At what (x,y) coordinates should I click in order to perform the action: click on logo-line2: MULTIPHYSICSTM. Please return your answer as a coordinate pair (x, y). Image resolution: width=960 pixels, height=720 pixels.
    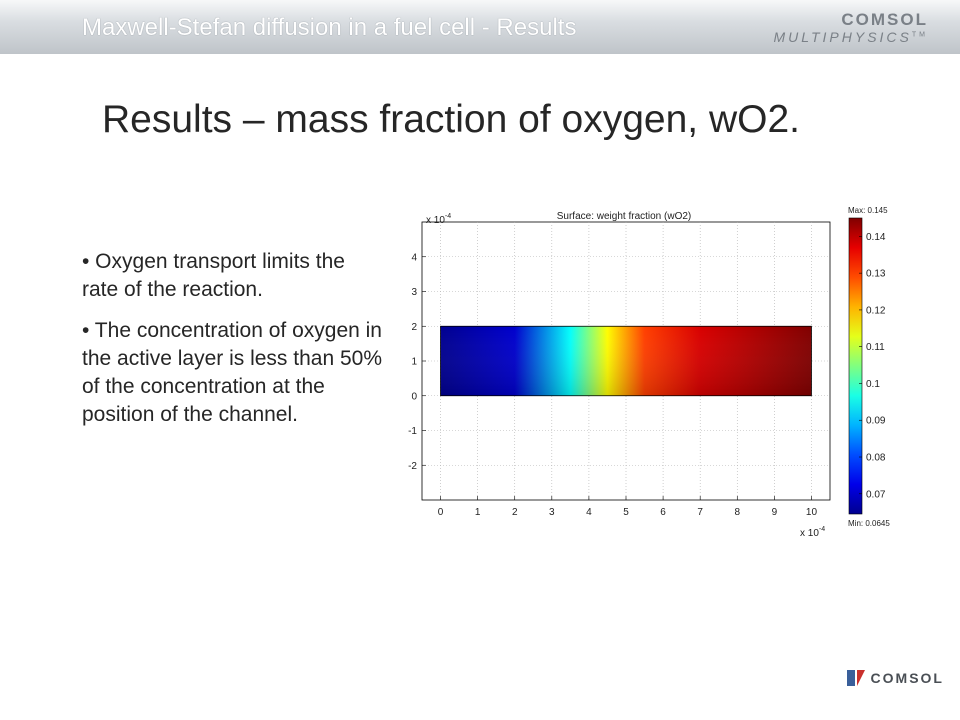
    Looking at the image, I should click on (850, 37).